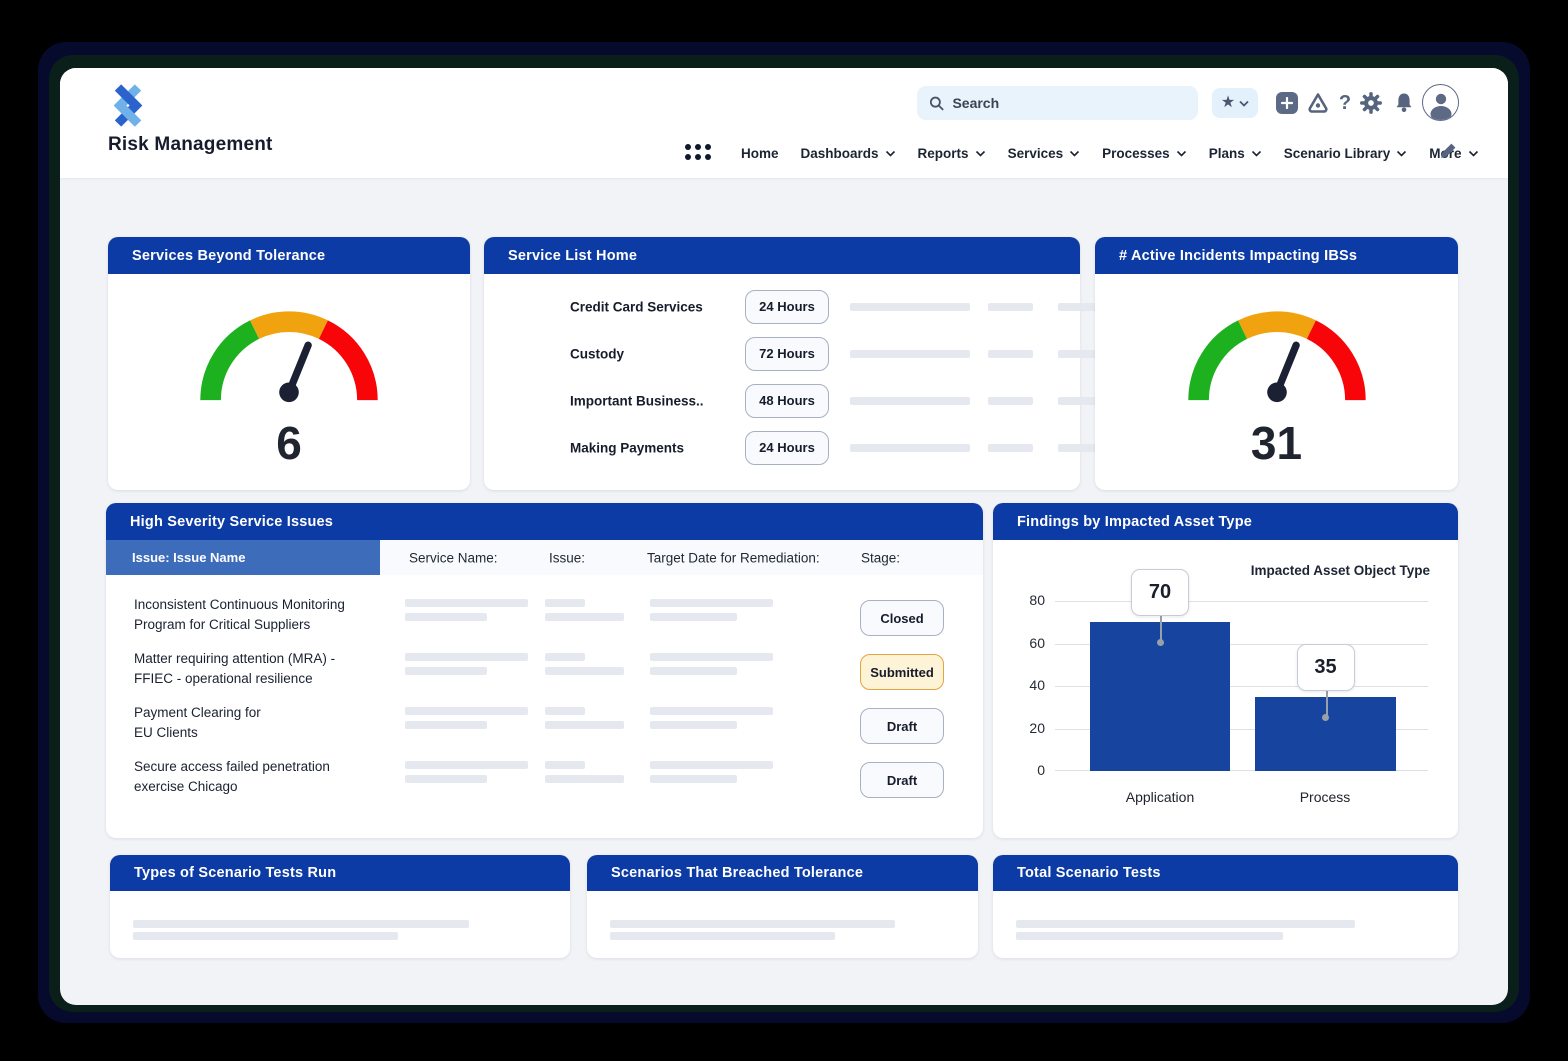  I want to click on duration-button: 48 Hours, so click(787, 400).